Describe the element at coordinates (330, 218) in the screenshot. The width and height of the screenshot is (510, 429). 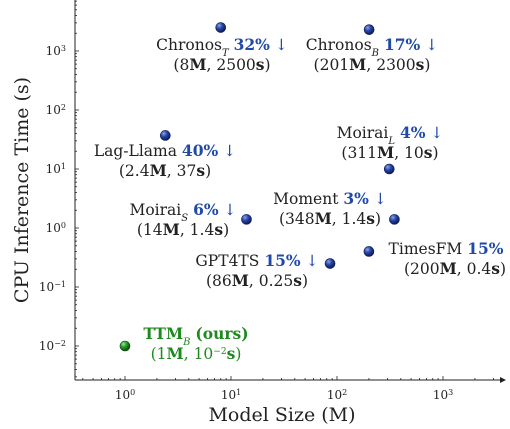
I see `point-value-label: (348M, 1.4s)` at that location.